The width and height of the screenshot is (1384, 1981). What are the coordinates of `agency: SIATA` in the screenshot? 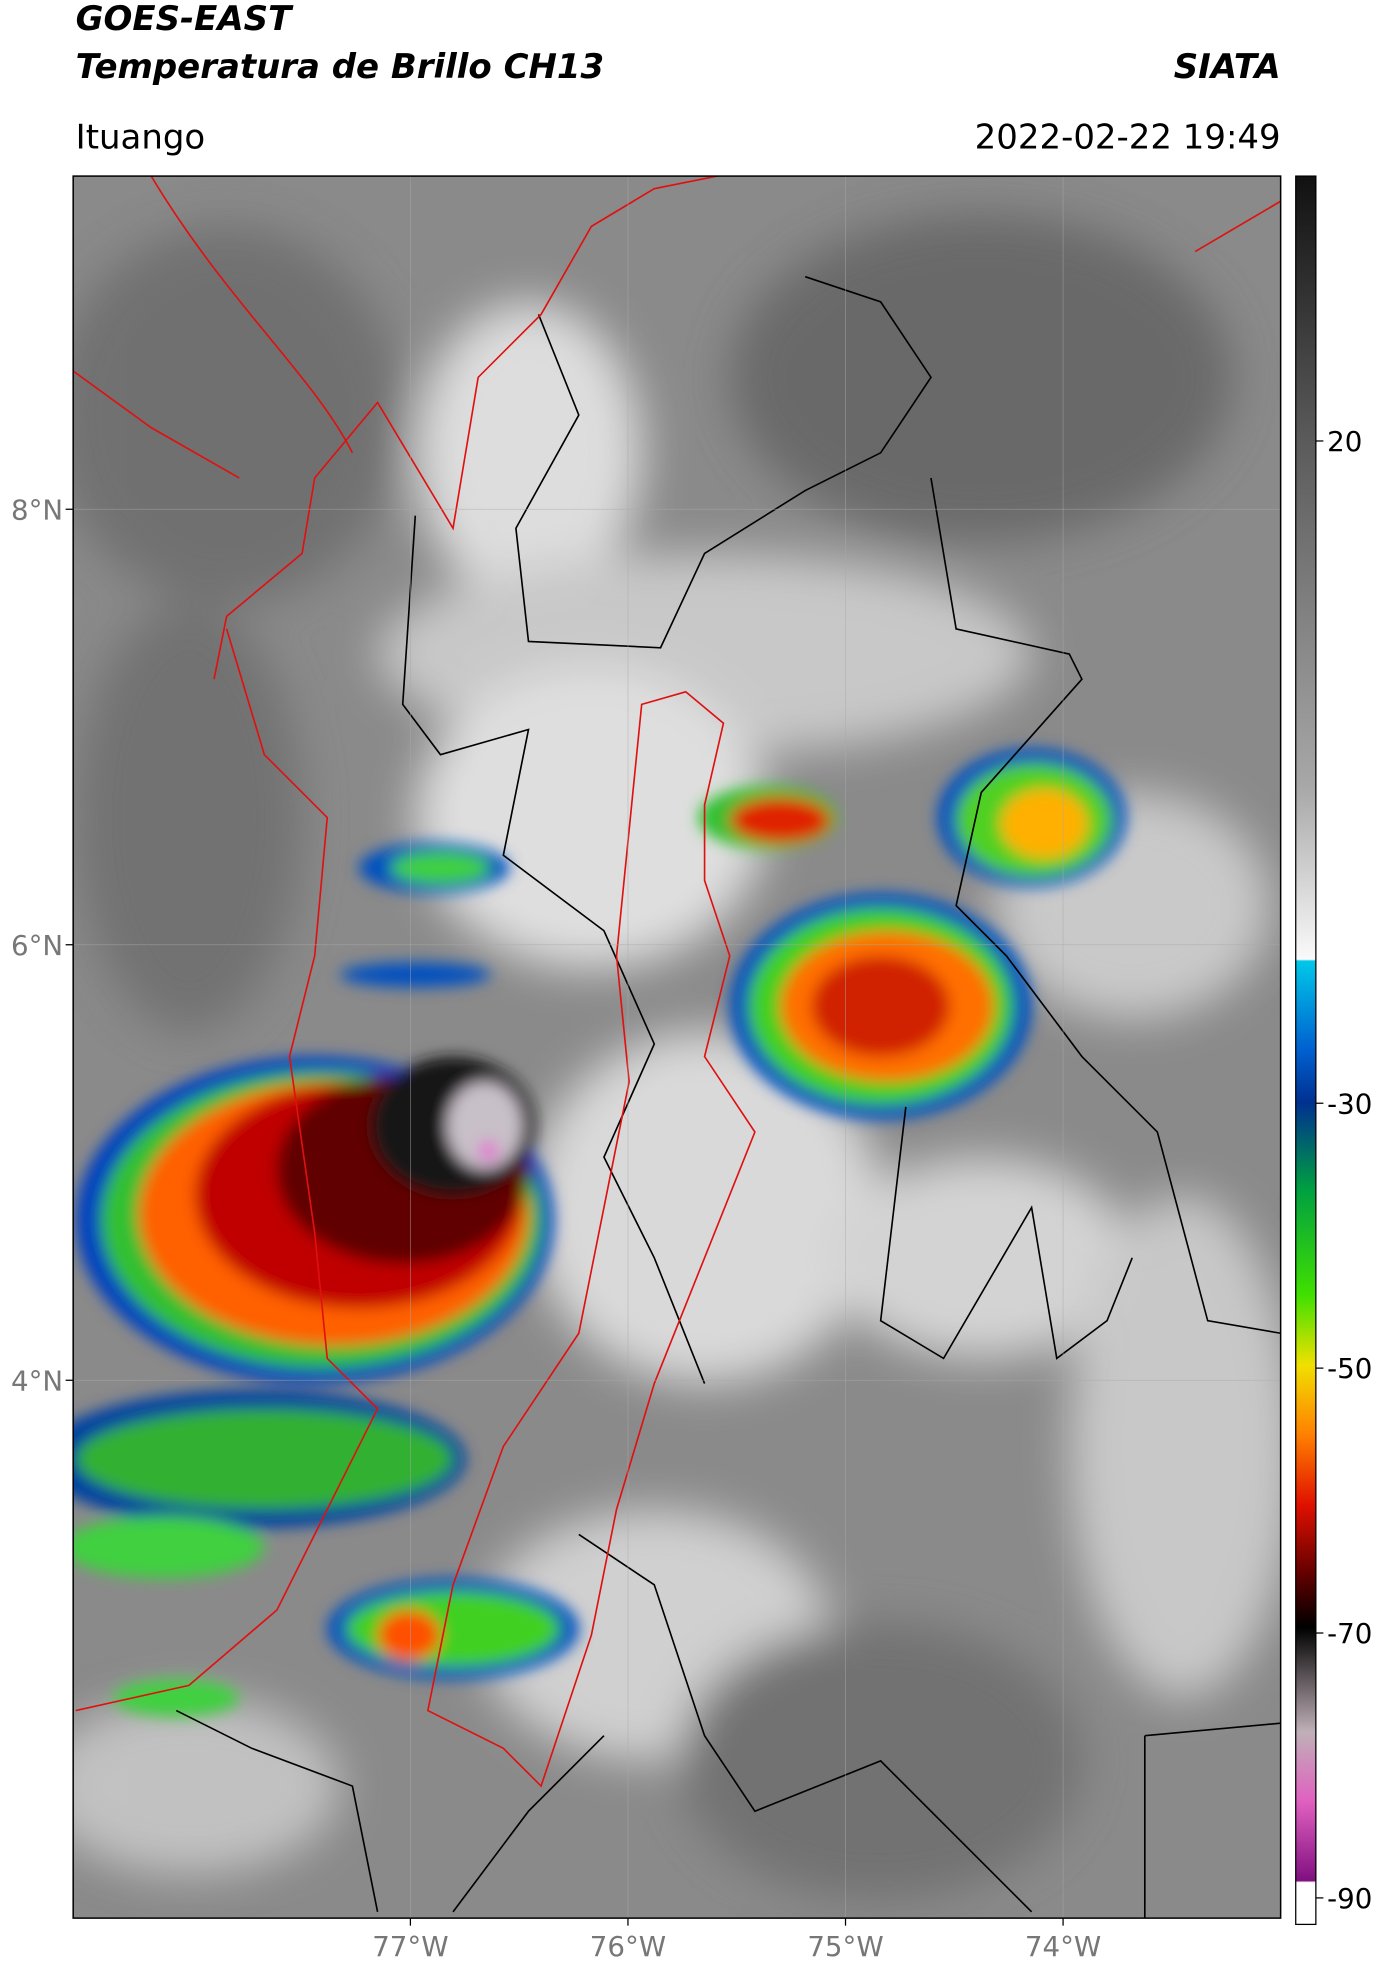 It's located at (1227, 67).